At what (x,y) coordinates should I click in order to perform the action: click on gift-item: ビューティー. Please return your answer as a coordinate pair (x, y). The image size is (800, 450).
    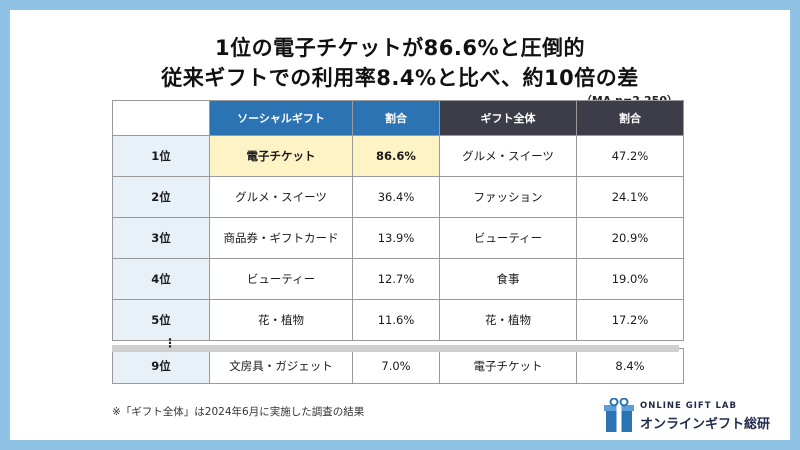
    Looking at the image, I should click on (508, 238).